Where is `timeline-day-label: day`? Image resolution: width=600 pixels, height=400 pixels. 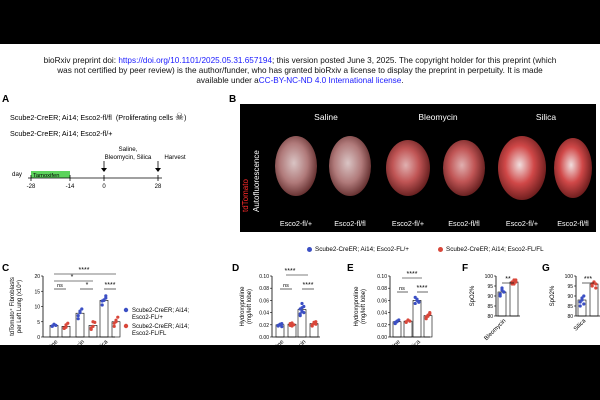
timeline-day-label: day is located at coordinates (17, 174).